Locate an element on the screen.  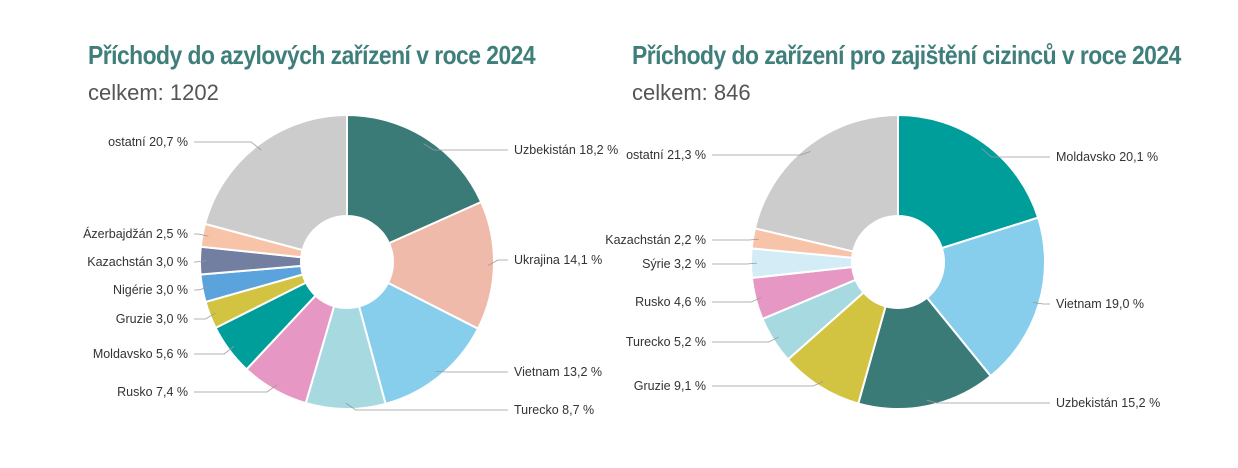
chart-1-subtitle: celkem: 1202 is located at coordinates (153, 92).